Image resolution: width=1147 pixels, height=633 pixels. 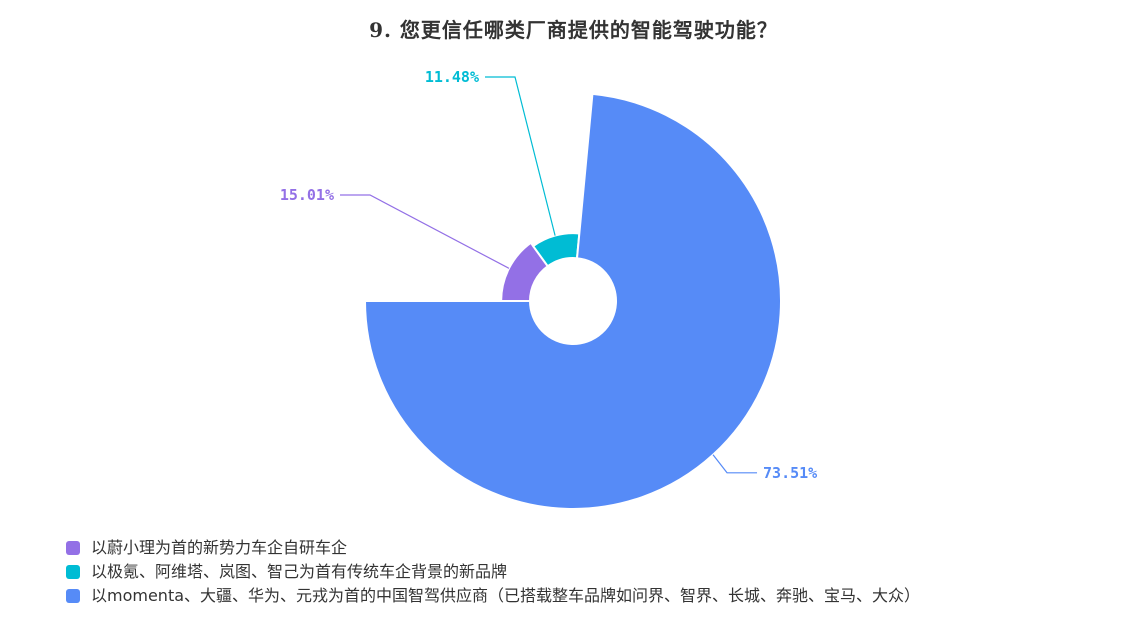 What do you see at coordinates (299, 571) in the screenshot?
I see `legend-label: 以极氪、阿维塔、岚图、智己为首有传统车企背景的新品牌` at bounding box center [299, 571].